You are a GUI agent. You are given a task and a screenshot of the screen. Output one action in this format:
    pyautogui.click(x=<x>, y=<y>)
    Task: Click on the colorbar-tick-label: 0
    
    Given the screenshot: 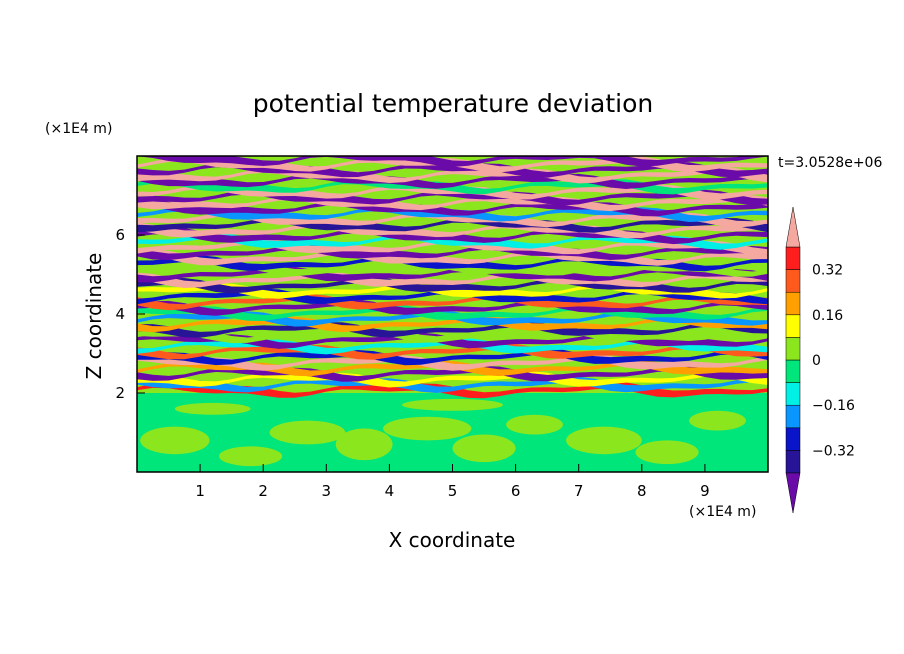 What is the action you would take?
    pyautogui.click(x=816, y=361)
    